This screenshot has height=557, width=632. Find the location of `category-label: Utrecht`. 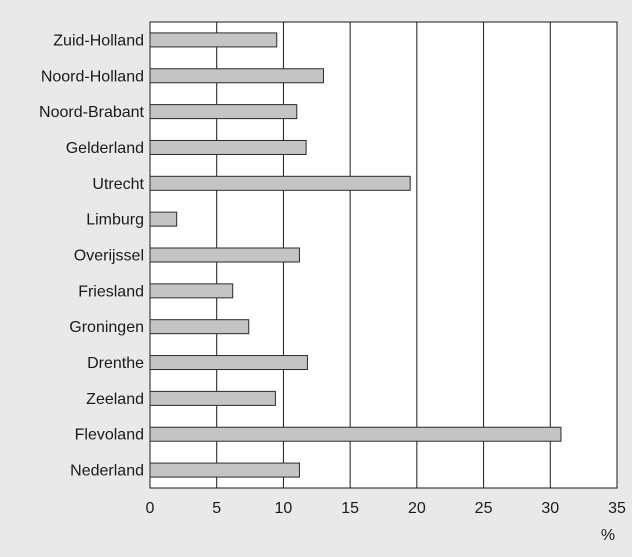

category-label: Utrecht is located at coordinates (118, 184).